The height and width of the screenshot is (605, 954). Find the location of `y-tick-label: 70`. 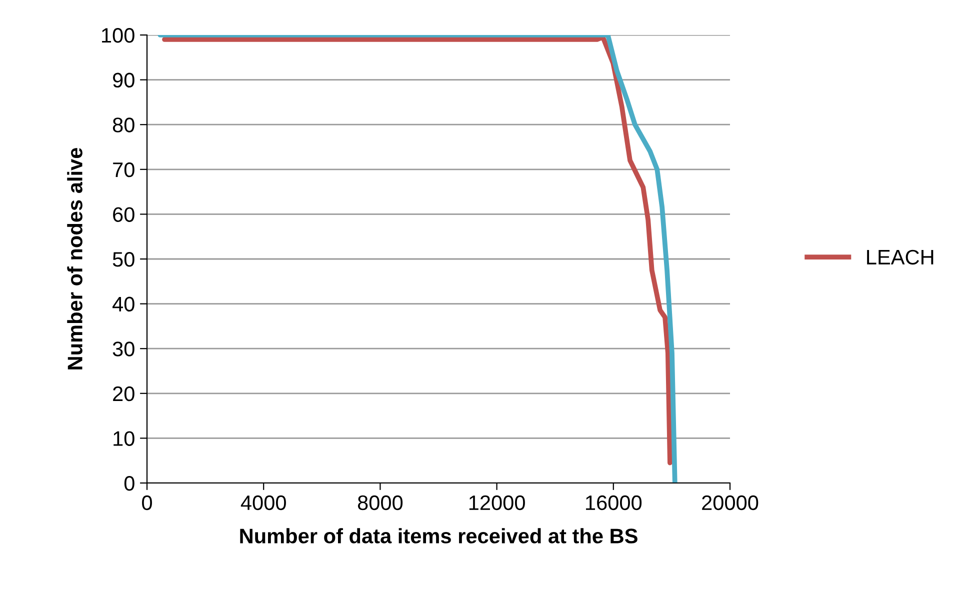

y-tick-label: 70 is located at coordinates (123, 170).